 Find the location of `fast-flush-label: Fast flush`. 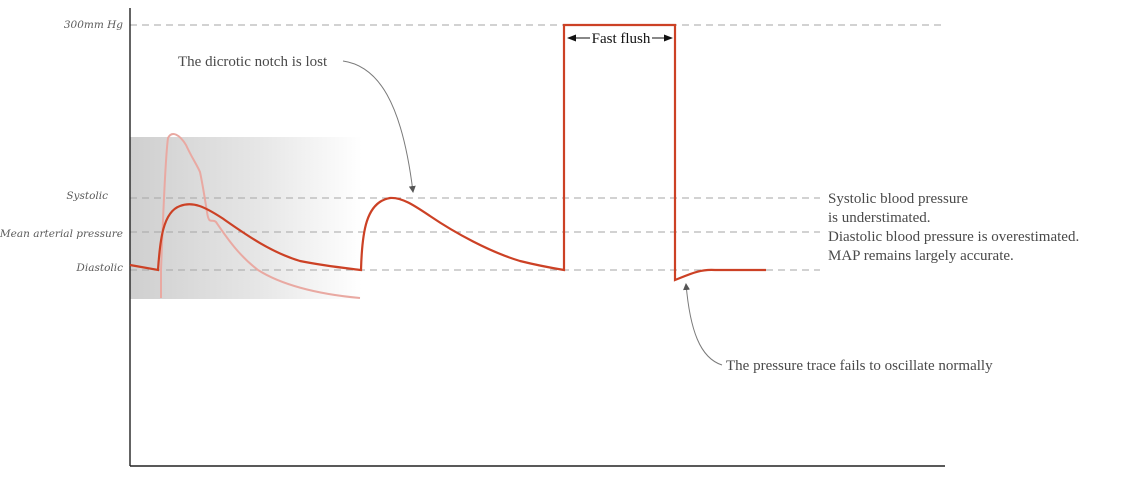

fast-flush-label: Fast flush is located at coordinates (621, 39).